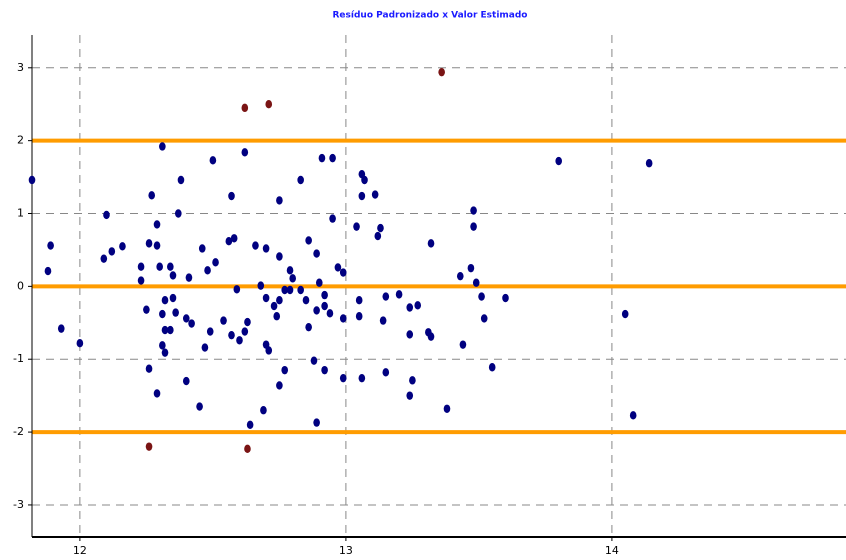 Image resolution: width=846 pixels, height=560 pixels. I want to click on y-tick-label: -3, so click(18, 504).